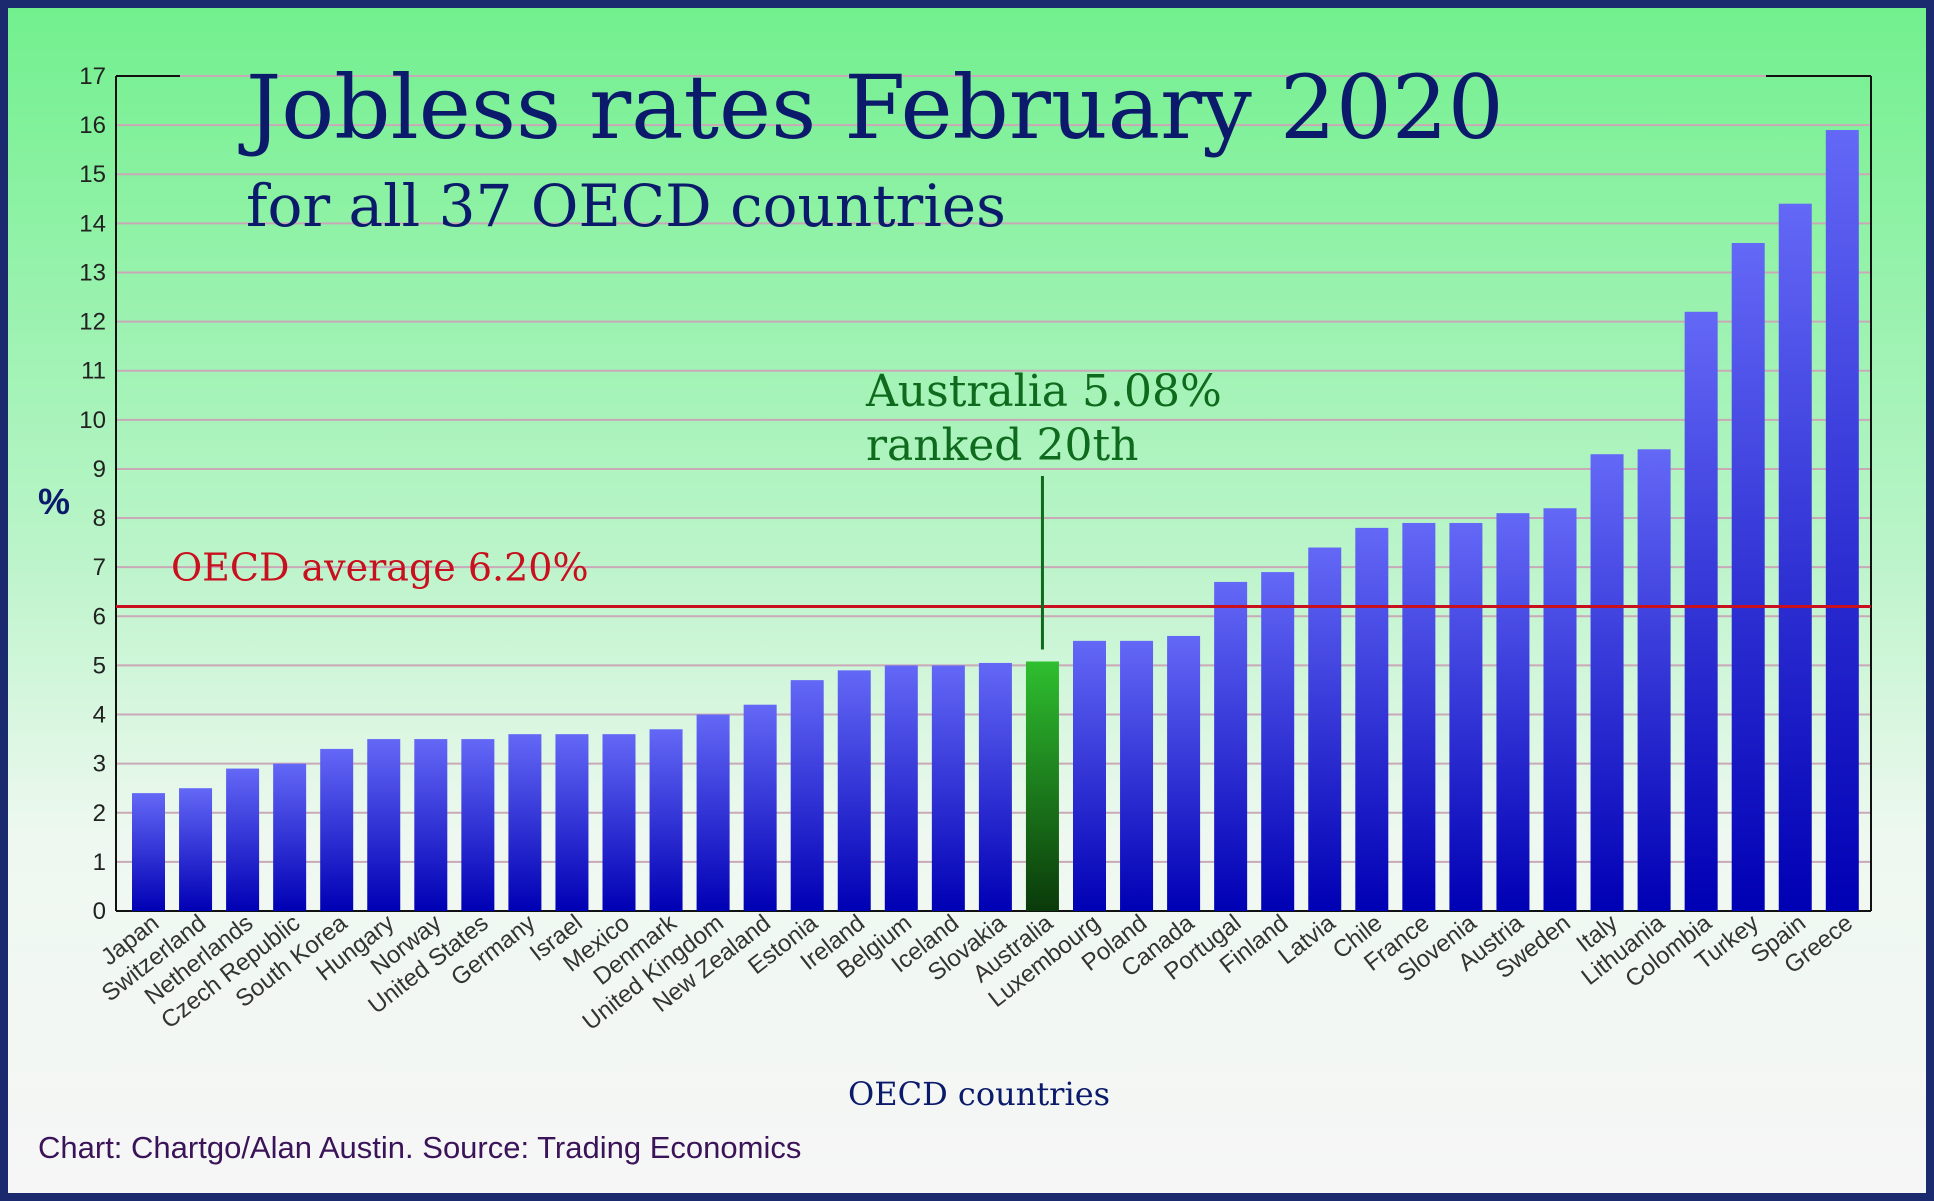 The image size is (1934, 1201). What do you see at coordinates (1513, 712) in the screenshot?
I see `bar-austria` at bounding box center [1513, 712].